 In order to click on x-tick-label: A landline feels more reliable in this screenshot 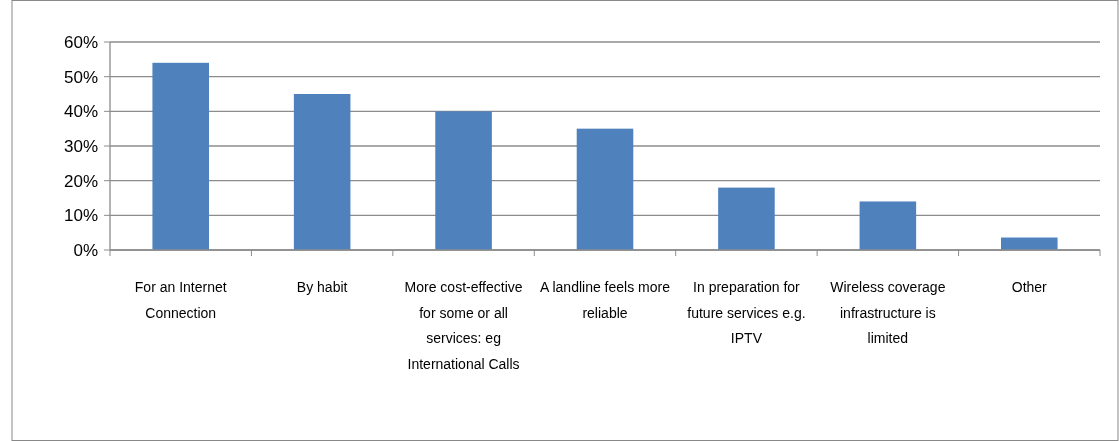, I will do `click(605, 300)`.